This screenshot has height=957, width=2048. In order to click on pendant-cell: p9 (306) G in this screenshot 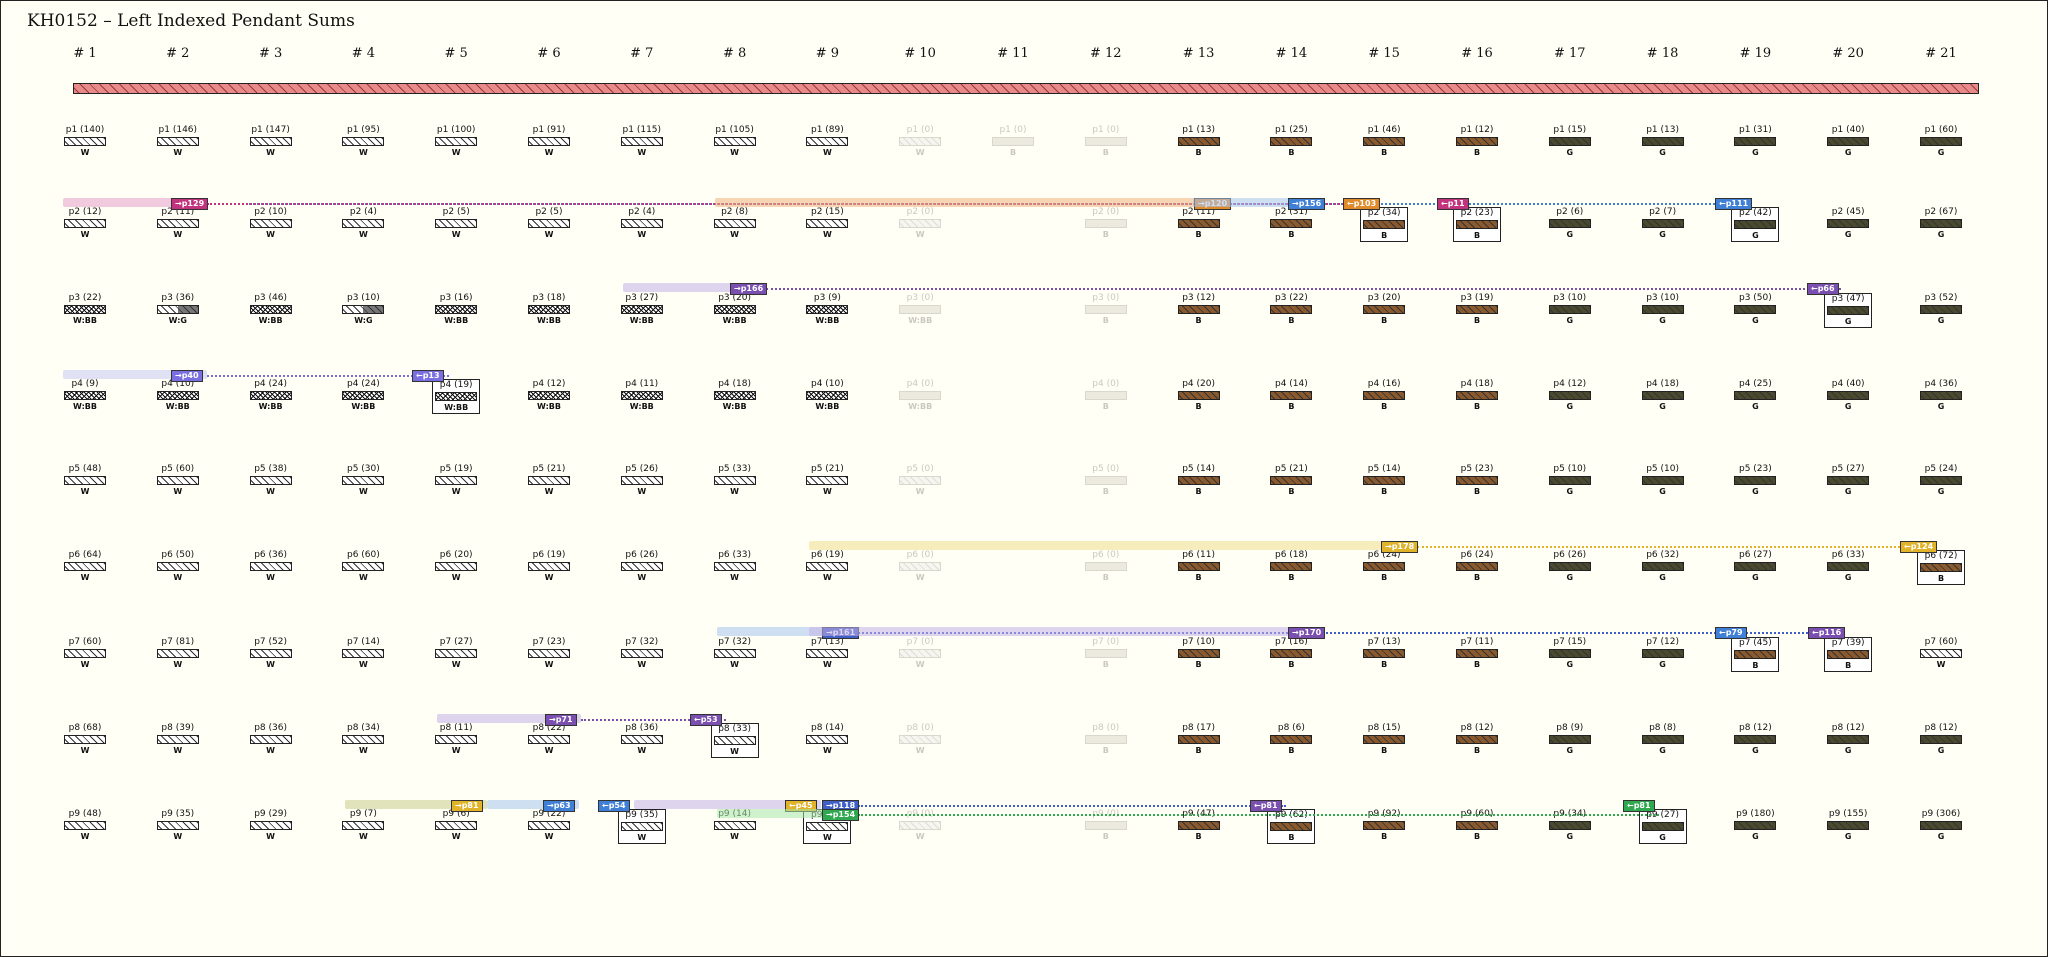, I will do `click(1941, 825)`.